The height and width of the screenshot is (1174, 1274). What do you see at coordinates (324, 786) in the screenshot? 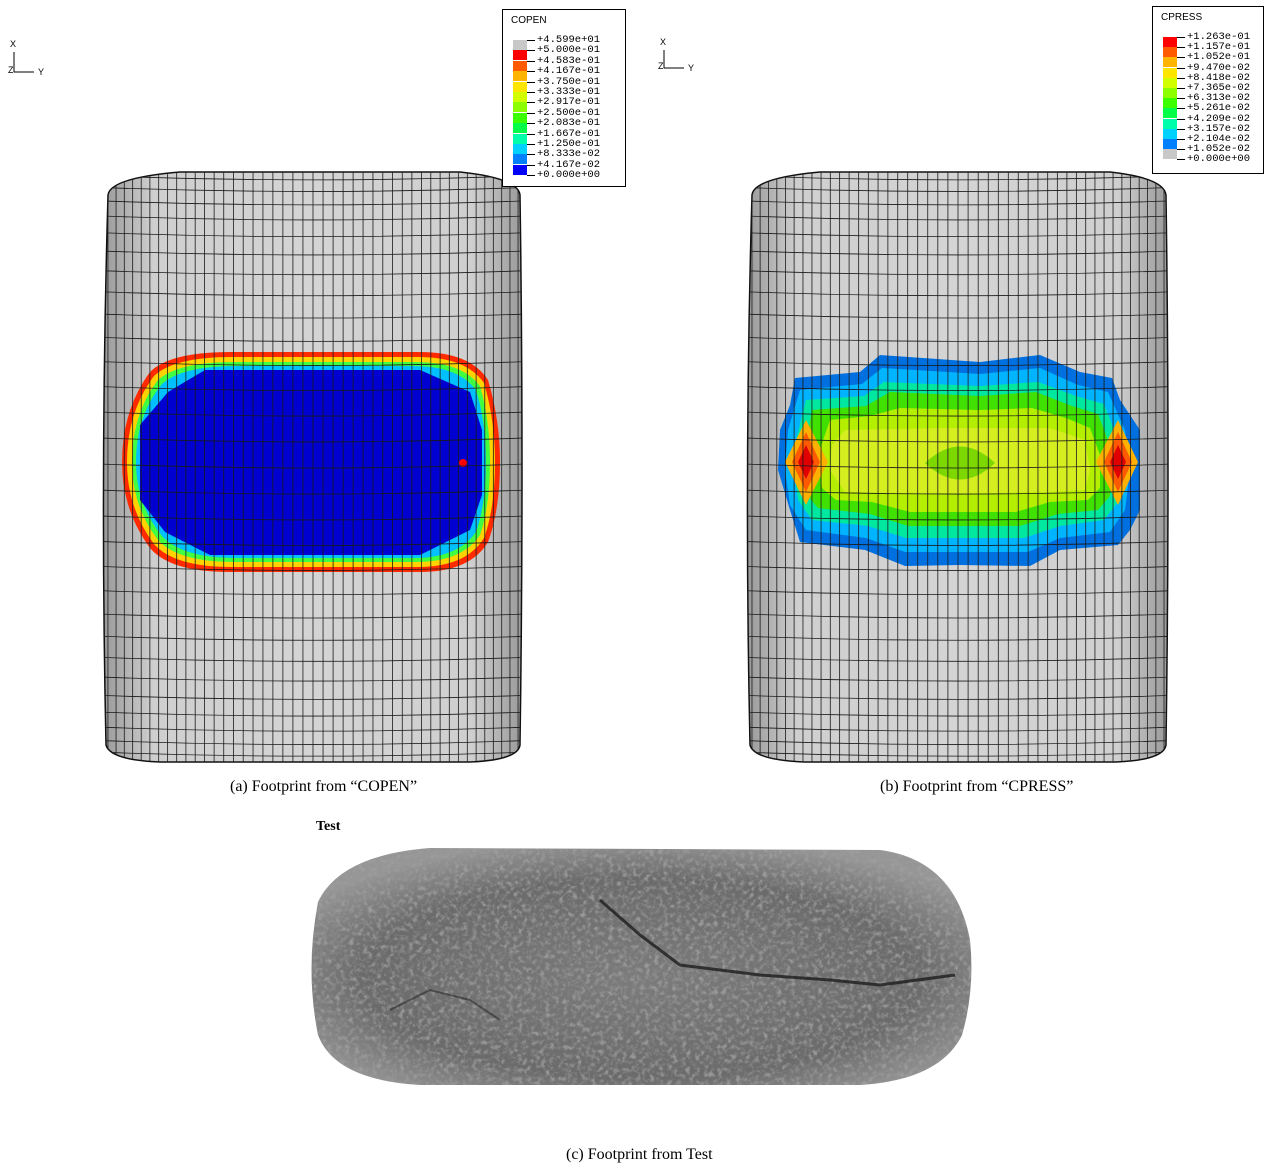
I see `caption-a: (a) Footprint from “COPEN”` at bounding box center [324, 786].